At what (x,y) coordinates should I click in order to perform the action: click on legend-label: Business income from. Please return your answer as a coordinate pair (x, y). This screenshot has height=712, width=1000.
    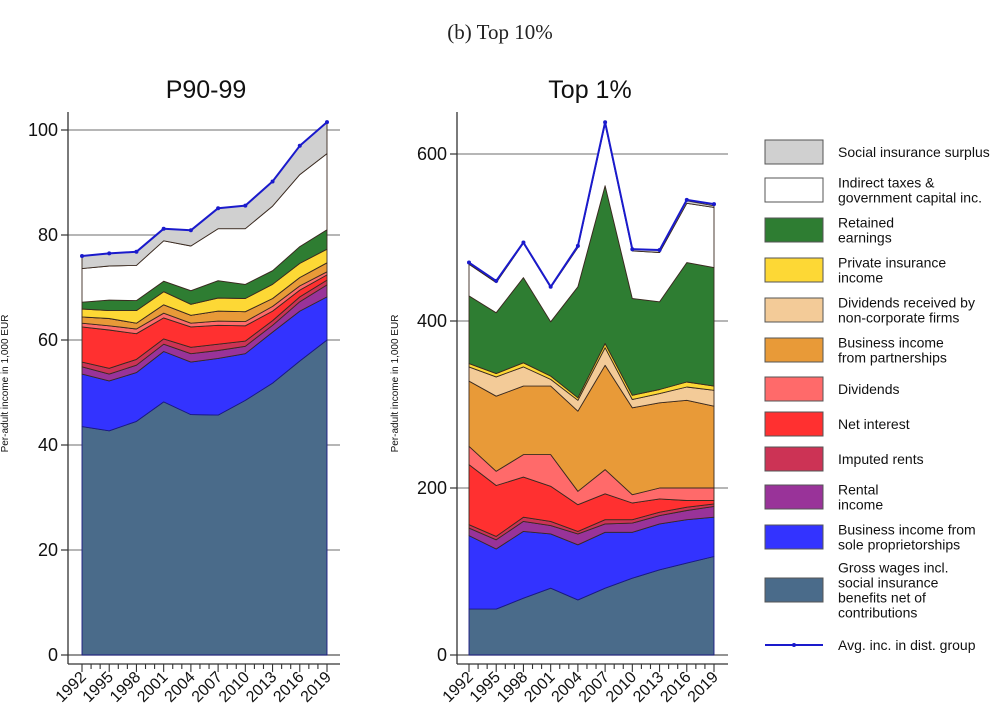
    Looking at the image, I should click on (907, 530).